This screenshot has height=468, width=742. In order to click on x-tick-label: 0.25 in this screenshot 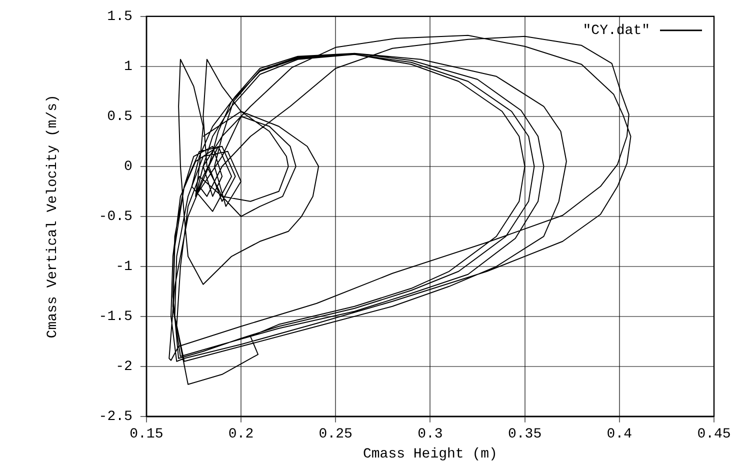, I will do `click(335, 434)`.